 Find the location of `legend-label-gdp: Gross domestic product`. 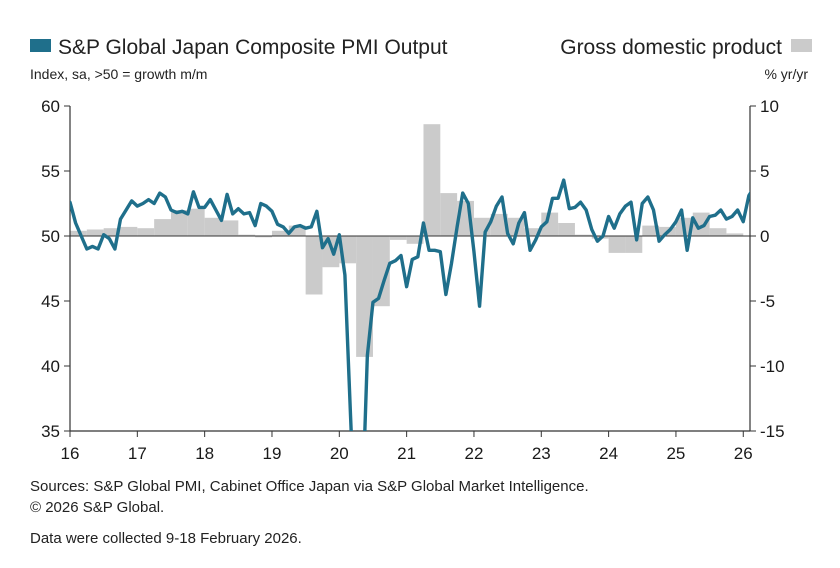

legend-label-gdp: Gross domestic product is located at coordinates (671, 47).